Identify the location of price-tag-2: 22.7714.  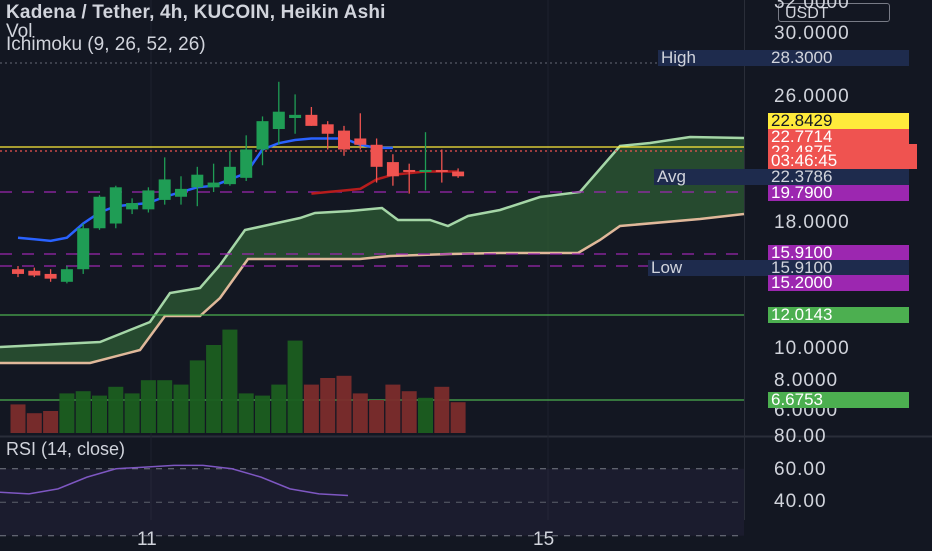
(838, 136).